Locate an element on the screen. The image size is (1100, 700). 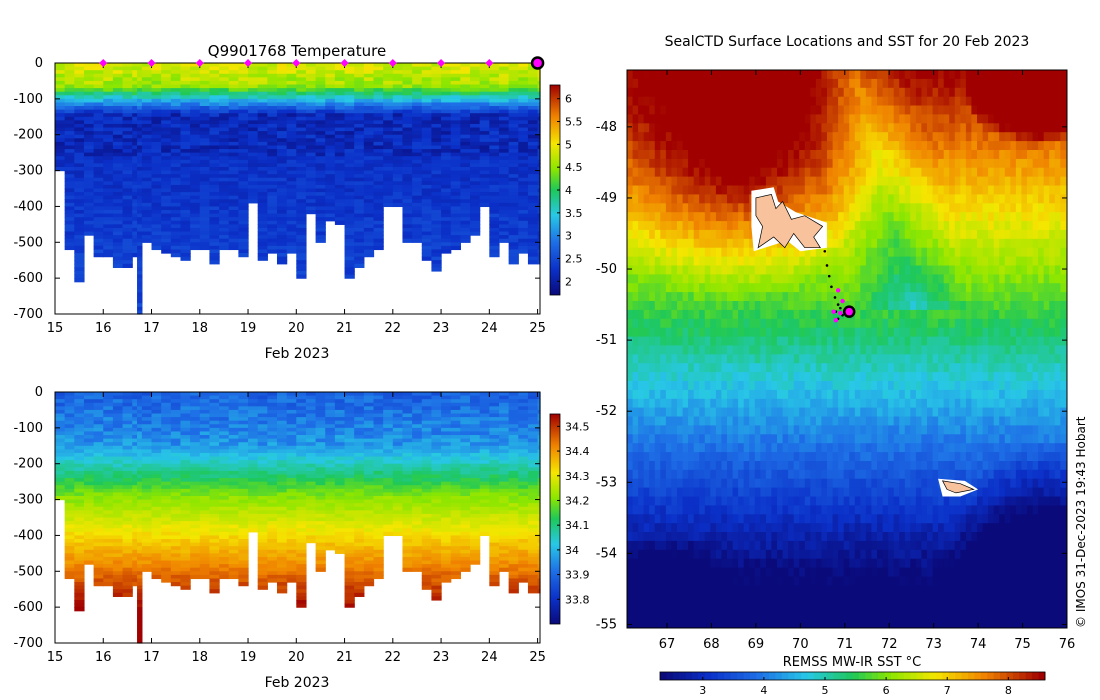
current-profile-marker is located at coordinates (537, 63).